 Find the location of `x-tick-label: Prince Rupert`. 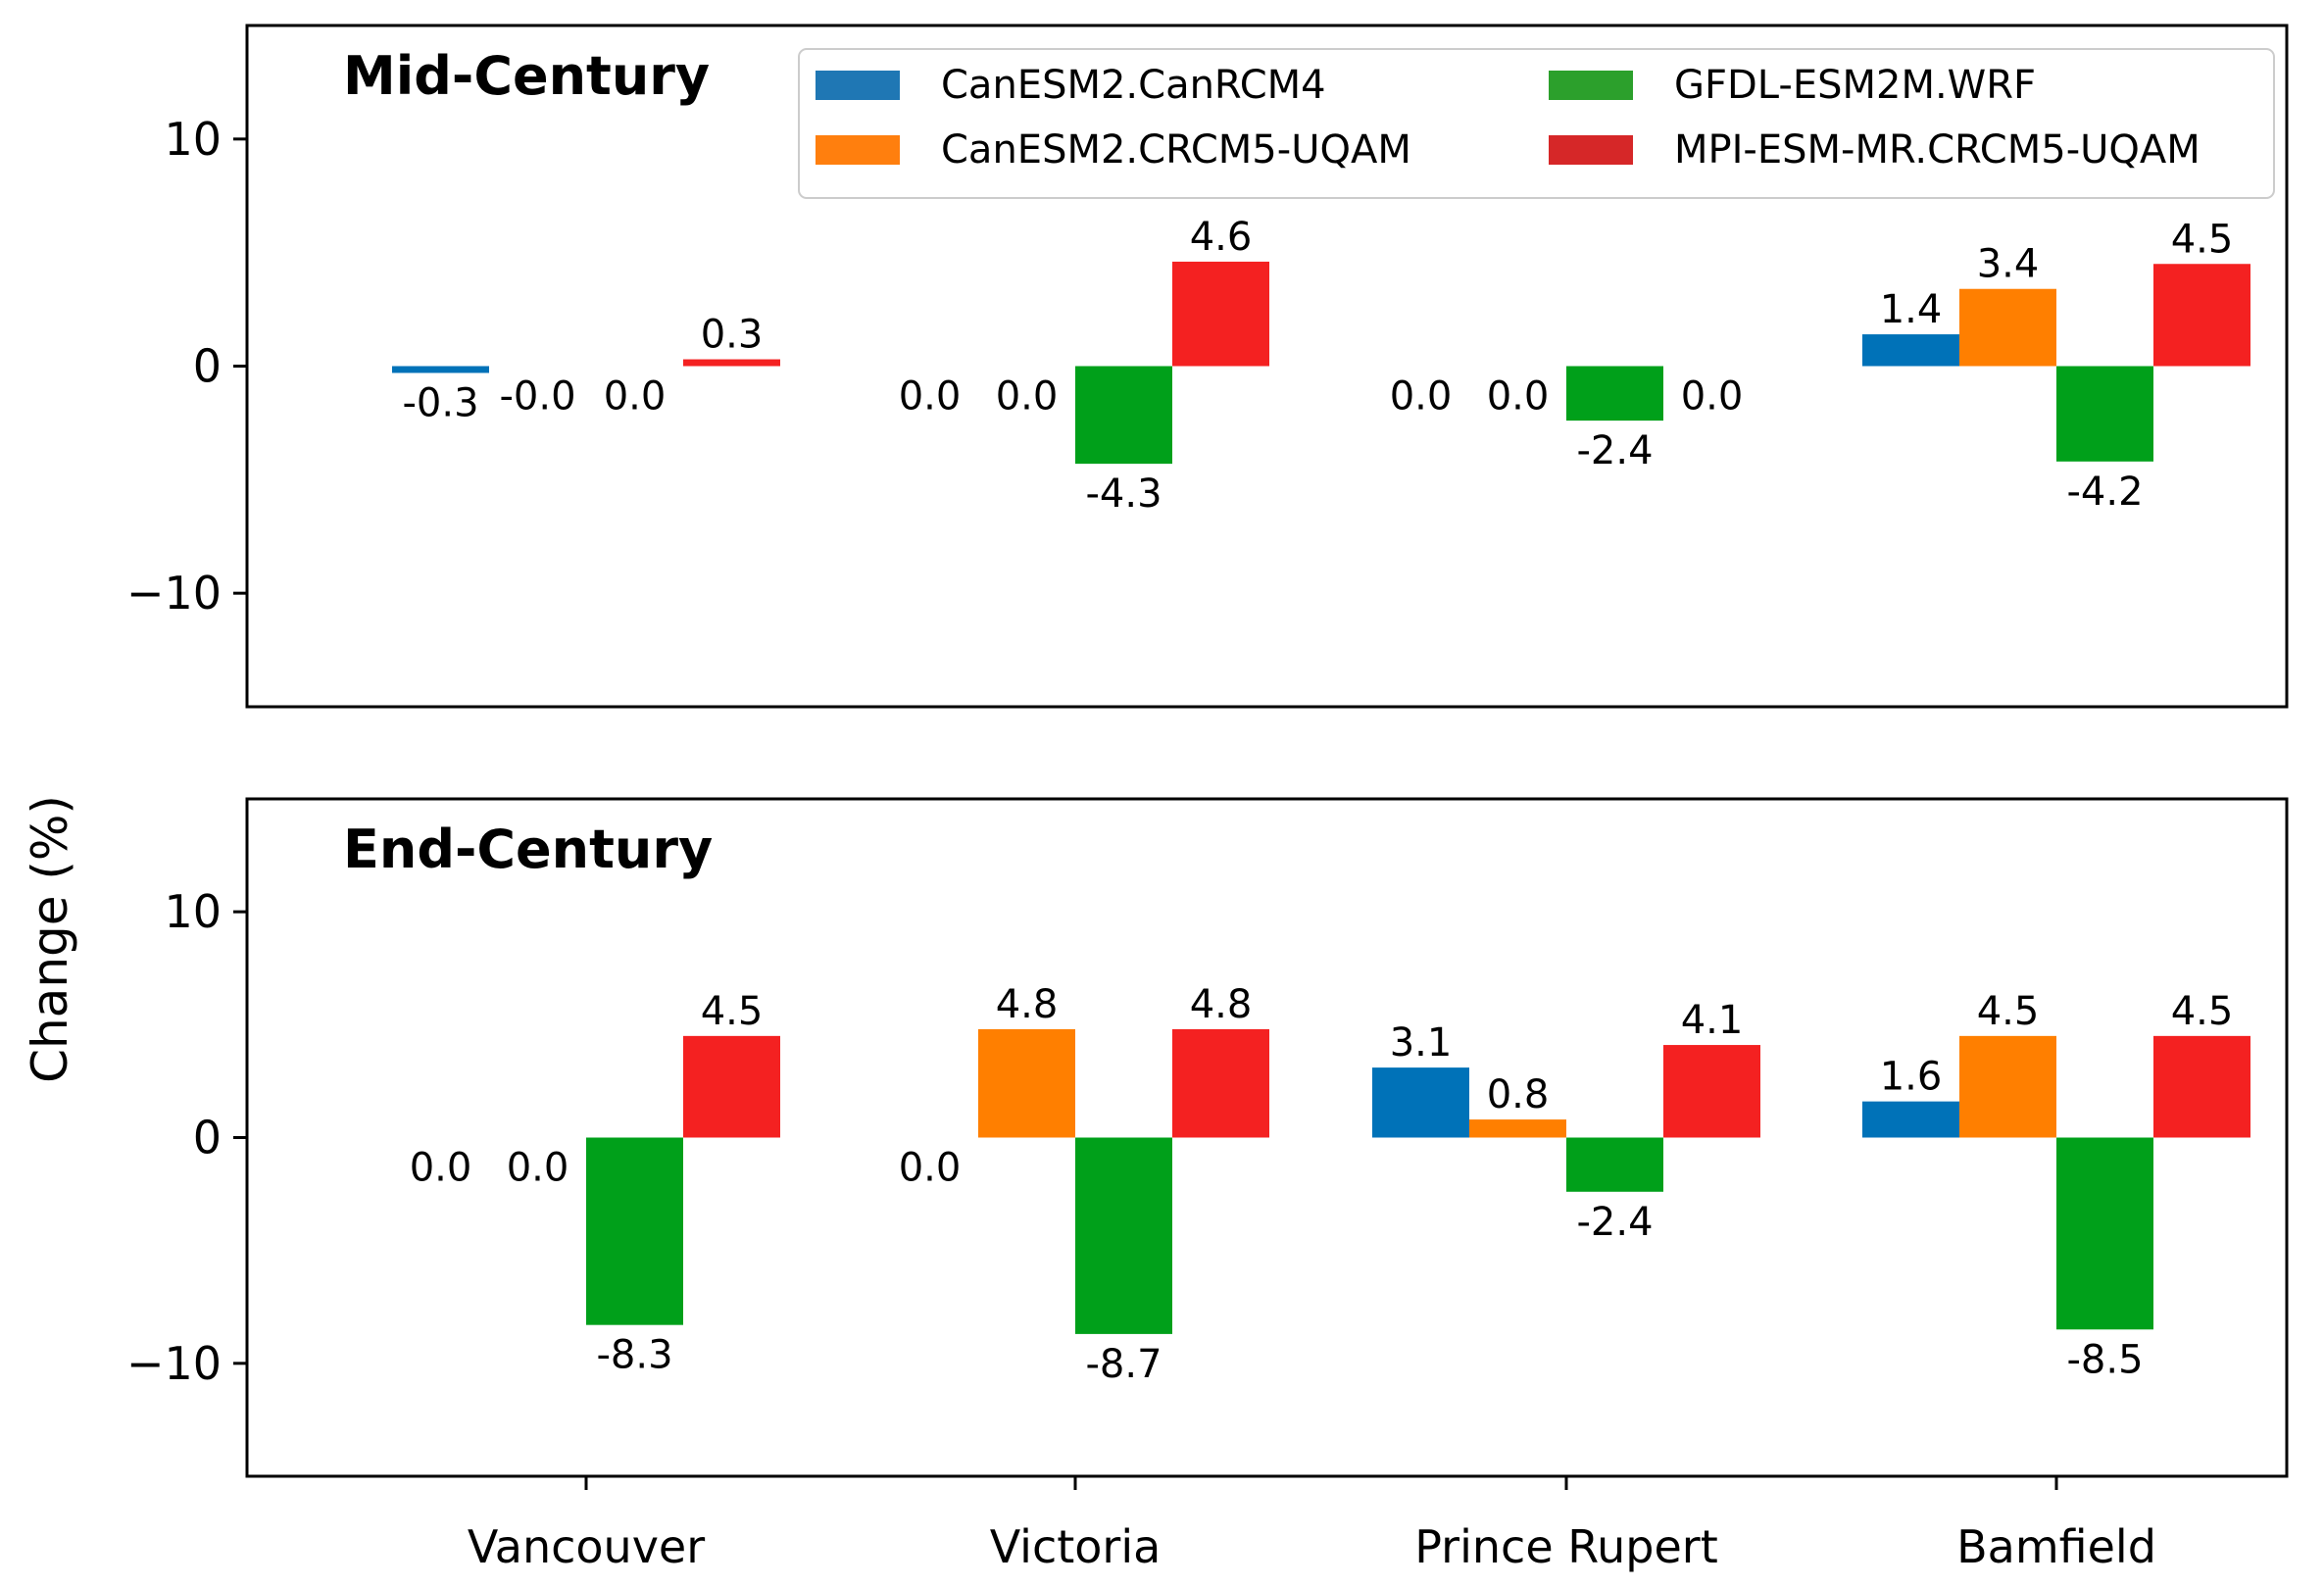

x-tick-label: Prince Rupert is located at coordinates (1566, 1546).